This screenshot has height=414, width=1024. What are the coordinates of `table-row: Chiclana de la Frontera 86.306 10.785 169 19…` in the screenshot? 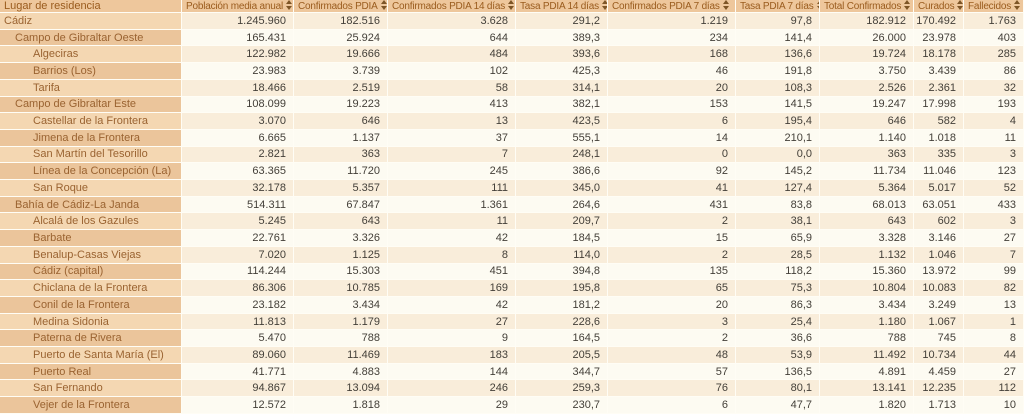 It's located at (512, 288).